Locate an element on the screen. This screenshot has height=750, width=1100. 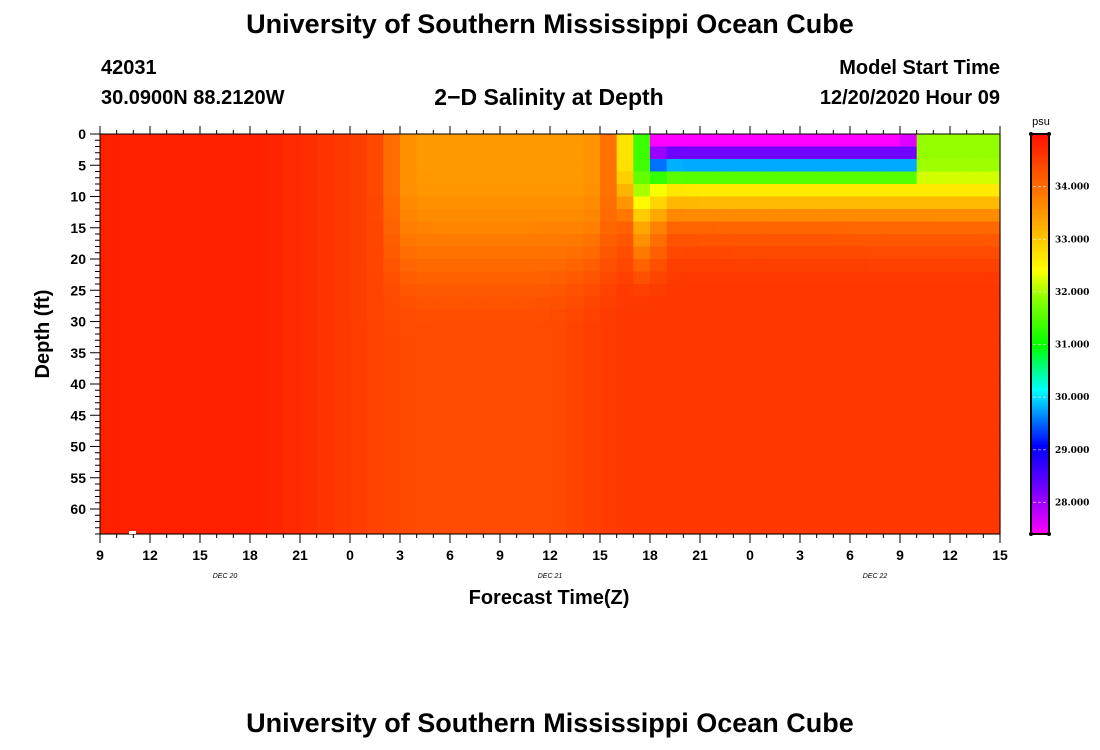
station-id: 42031 is located at coordinates (129, 68).